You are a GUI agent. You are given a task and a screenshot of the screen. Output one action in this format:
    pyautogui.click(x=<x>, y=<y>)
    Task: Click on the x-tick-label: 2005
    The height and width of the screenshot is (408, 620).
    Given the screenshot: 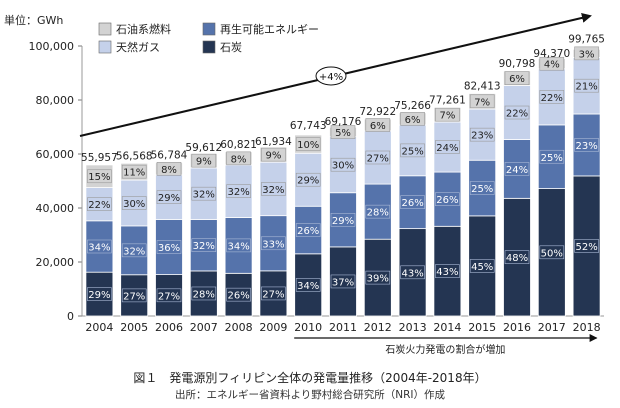 What is the action you would take?
    pyautogui.click(x=134, y=327)
    